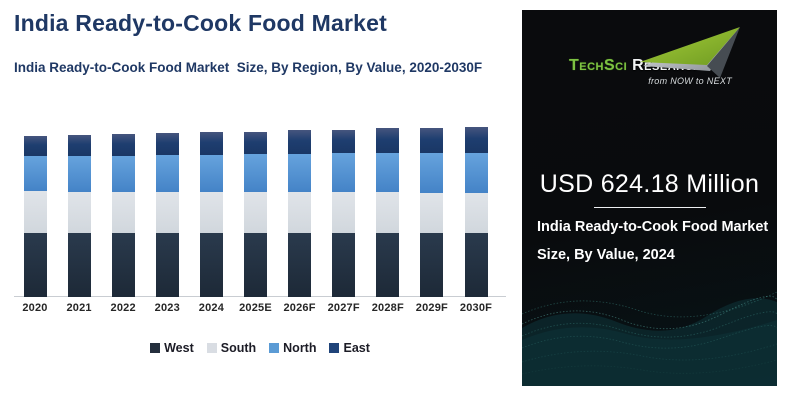 The width and height of the screenshot is (794, 404). I want to click on logo-word-techsci: TechSci, so click(598, 65).